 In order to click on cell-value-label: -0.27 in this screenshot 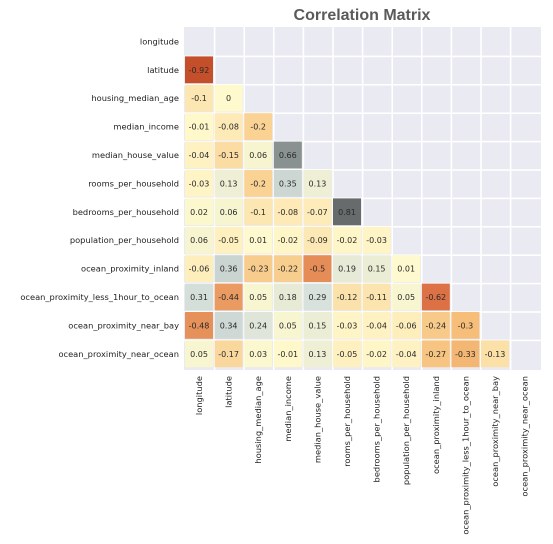, I will do `click(435, 354)`.